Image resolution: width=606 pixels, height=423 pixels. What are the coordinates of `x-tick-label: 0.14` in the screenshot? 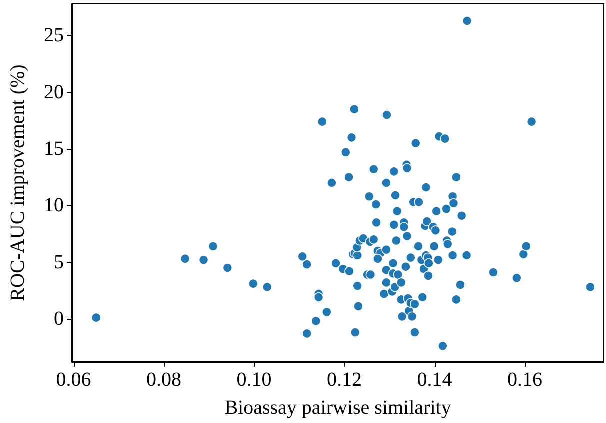 It's located at (434, 380).